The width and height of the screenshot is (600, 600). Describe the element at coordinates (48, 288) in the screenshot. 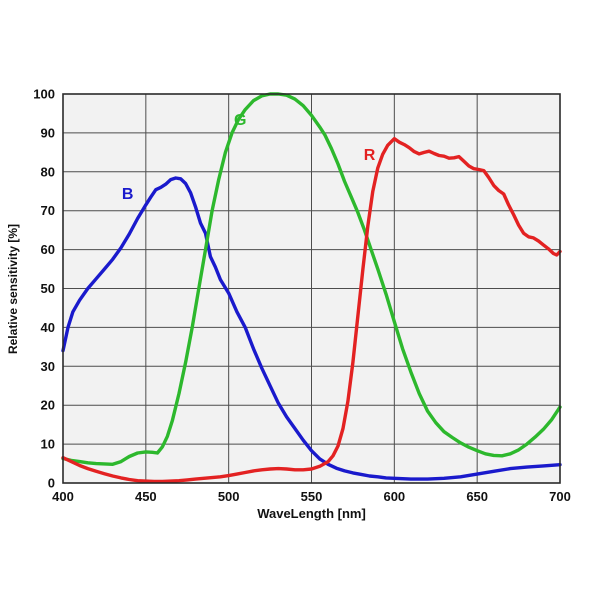

I see `y-tick-label: 50` at that location.